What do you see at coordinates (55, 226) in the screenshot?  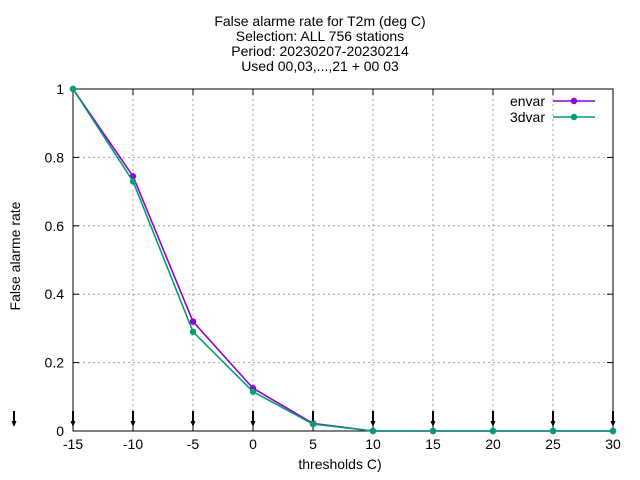 I see `y-tick-label: 0.6` at bounding box center [55, 226].